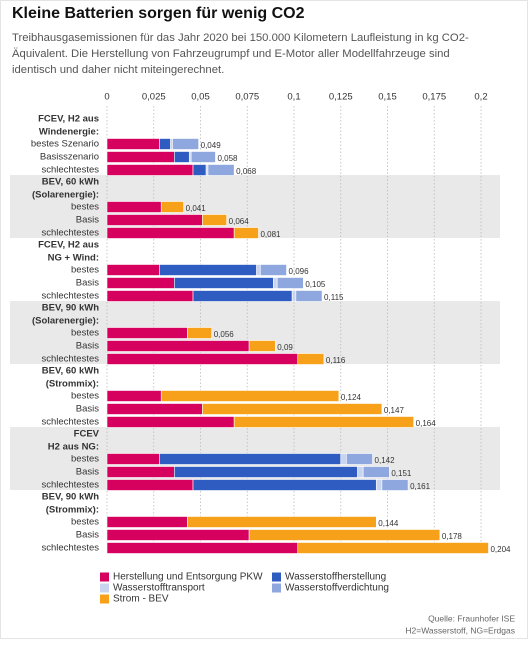 Image resolution: width=529 pixels, height=645 pixels. Describe the element at coordinates (159, 588) in the screenshot. I see `legend-label: Wasserstofftransport` at that location.